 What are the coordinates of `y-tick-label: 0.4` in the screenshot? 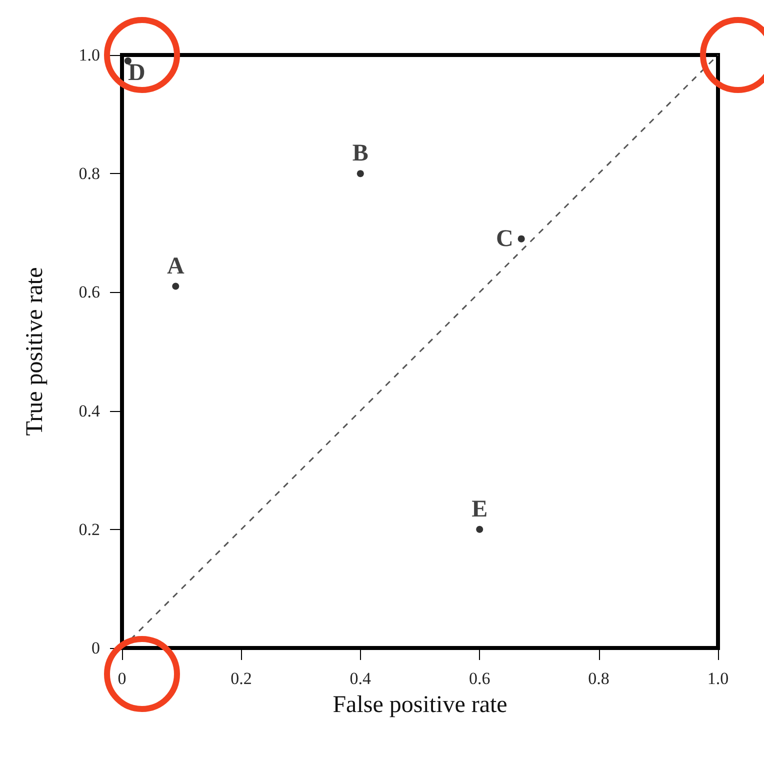 It's located at (89, 410).